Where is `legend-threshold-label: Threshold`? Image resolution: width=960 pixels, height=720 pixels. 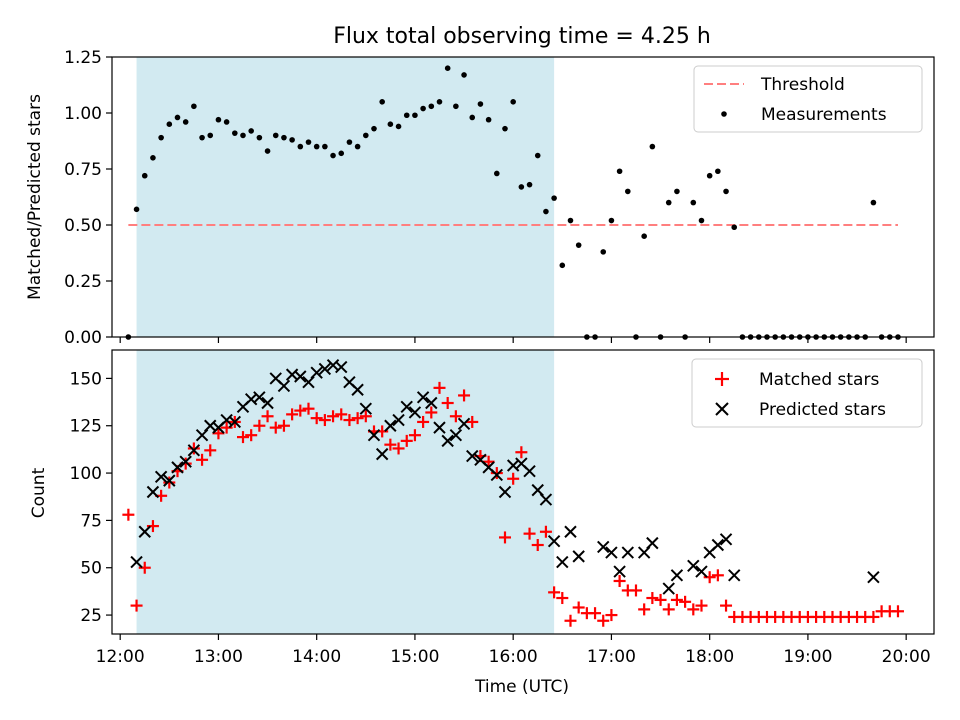
legend-threshold-label: Threshold is located at coordinates (802, 85).